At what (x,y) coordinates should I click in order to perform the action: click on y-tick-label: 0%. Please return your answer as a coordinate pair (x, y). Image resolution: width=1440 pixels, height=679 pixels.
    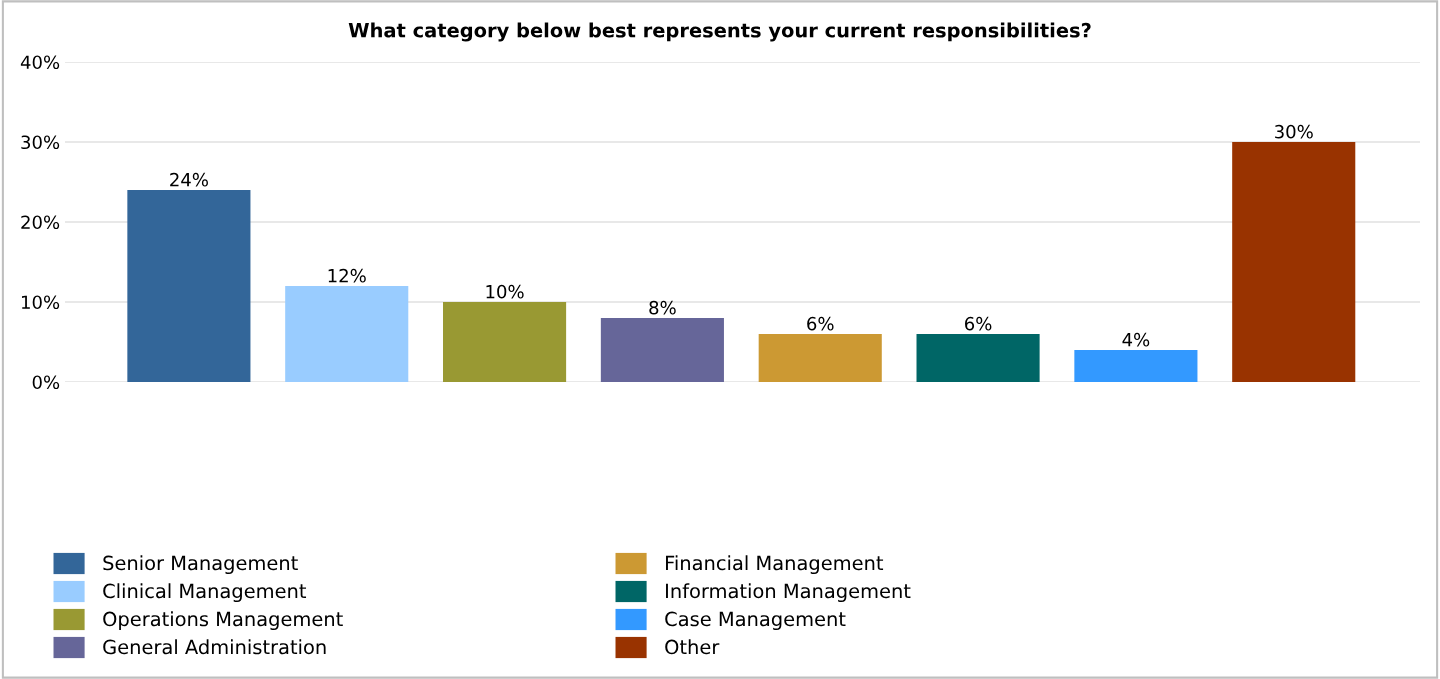
    Looking at the image, I should click on (46, 382).